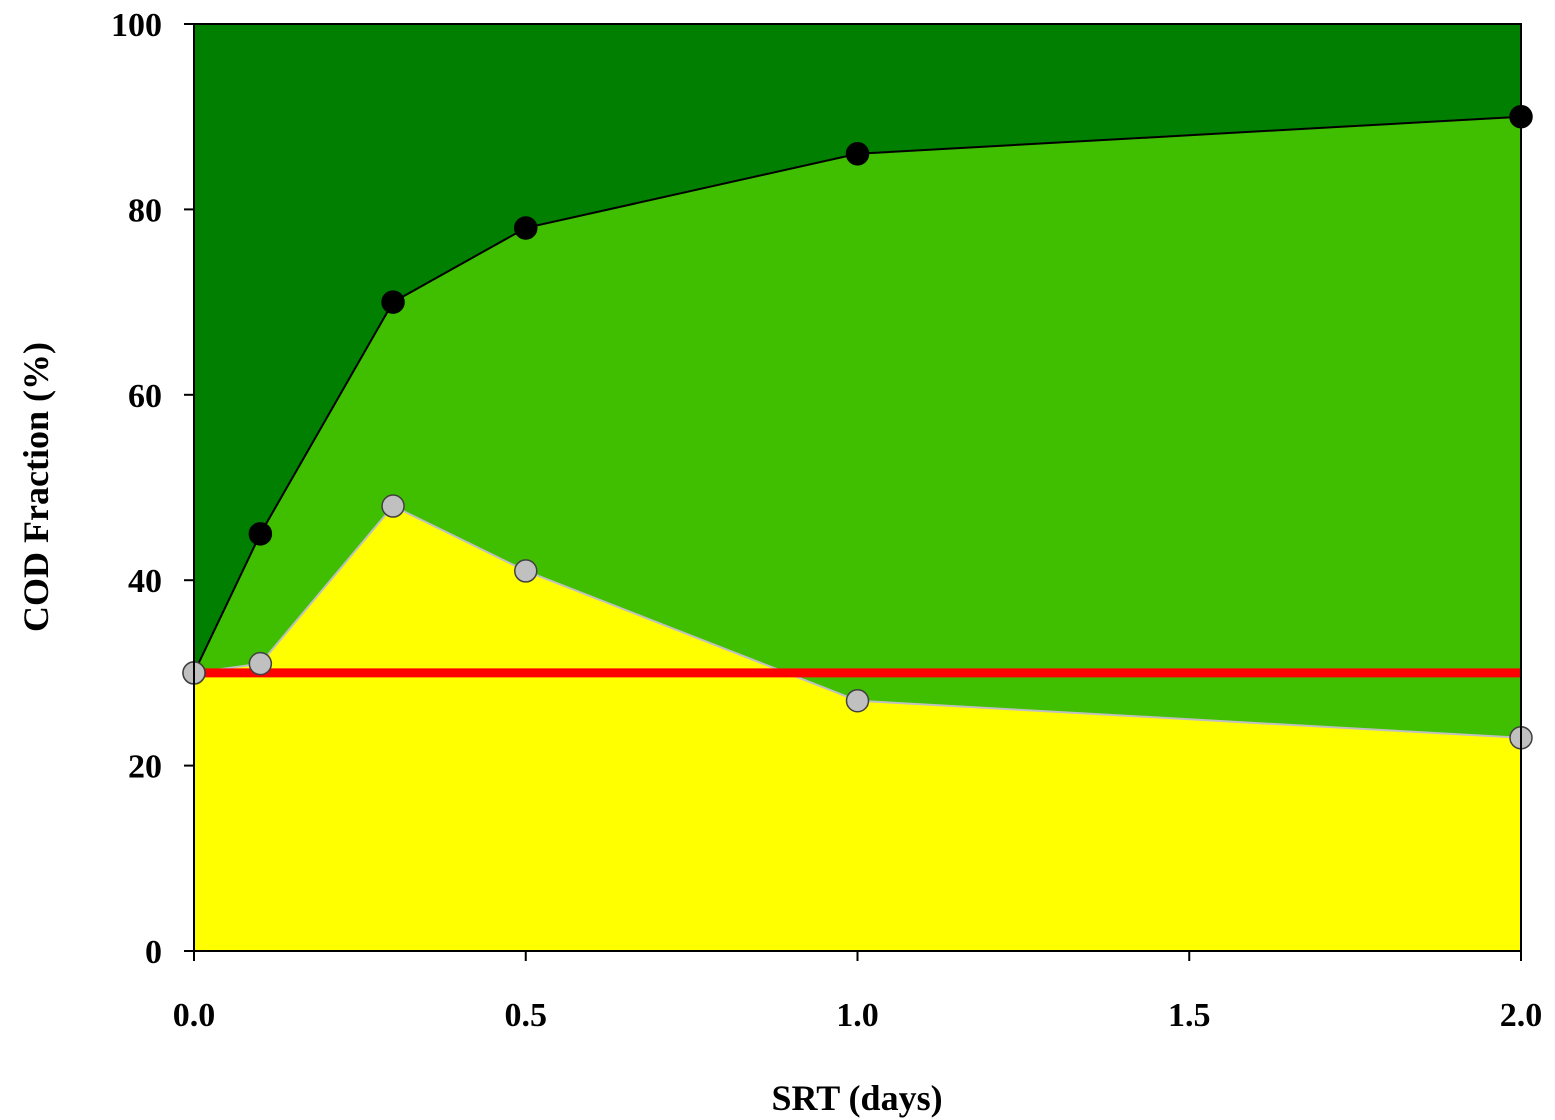 The width and height of the screenshot is (1555, 1120). What do you see at coordinates (145, 767) in the screenshot?
I see `y-tick-label-1: 20` at bounding box center [145, 767].